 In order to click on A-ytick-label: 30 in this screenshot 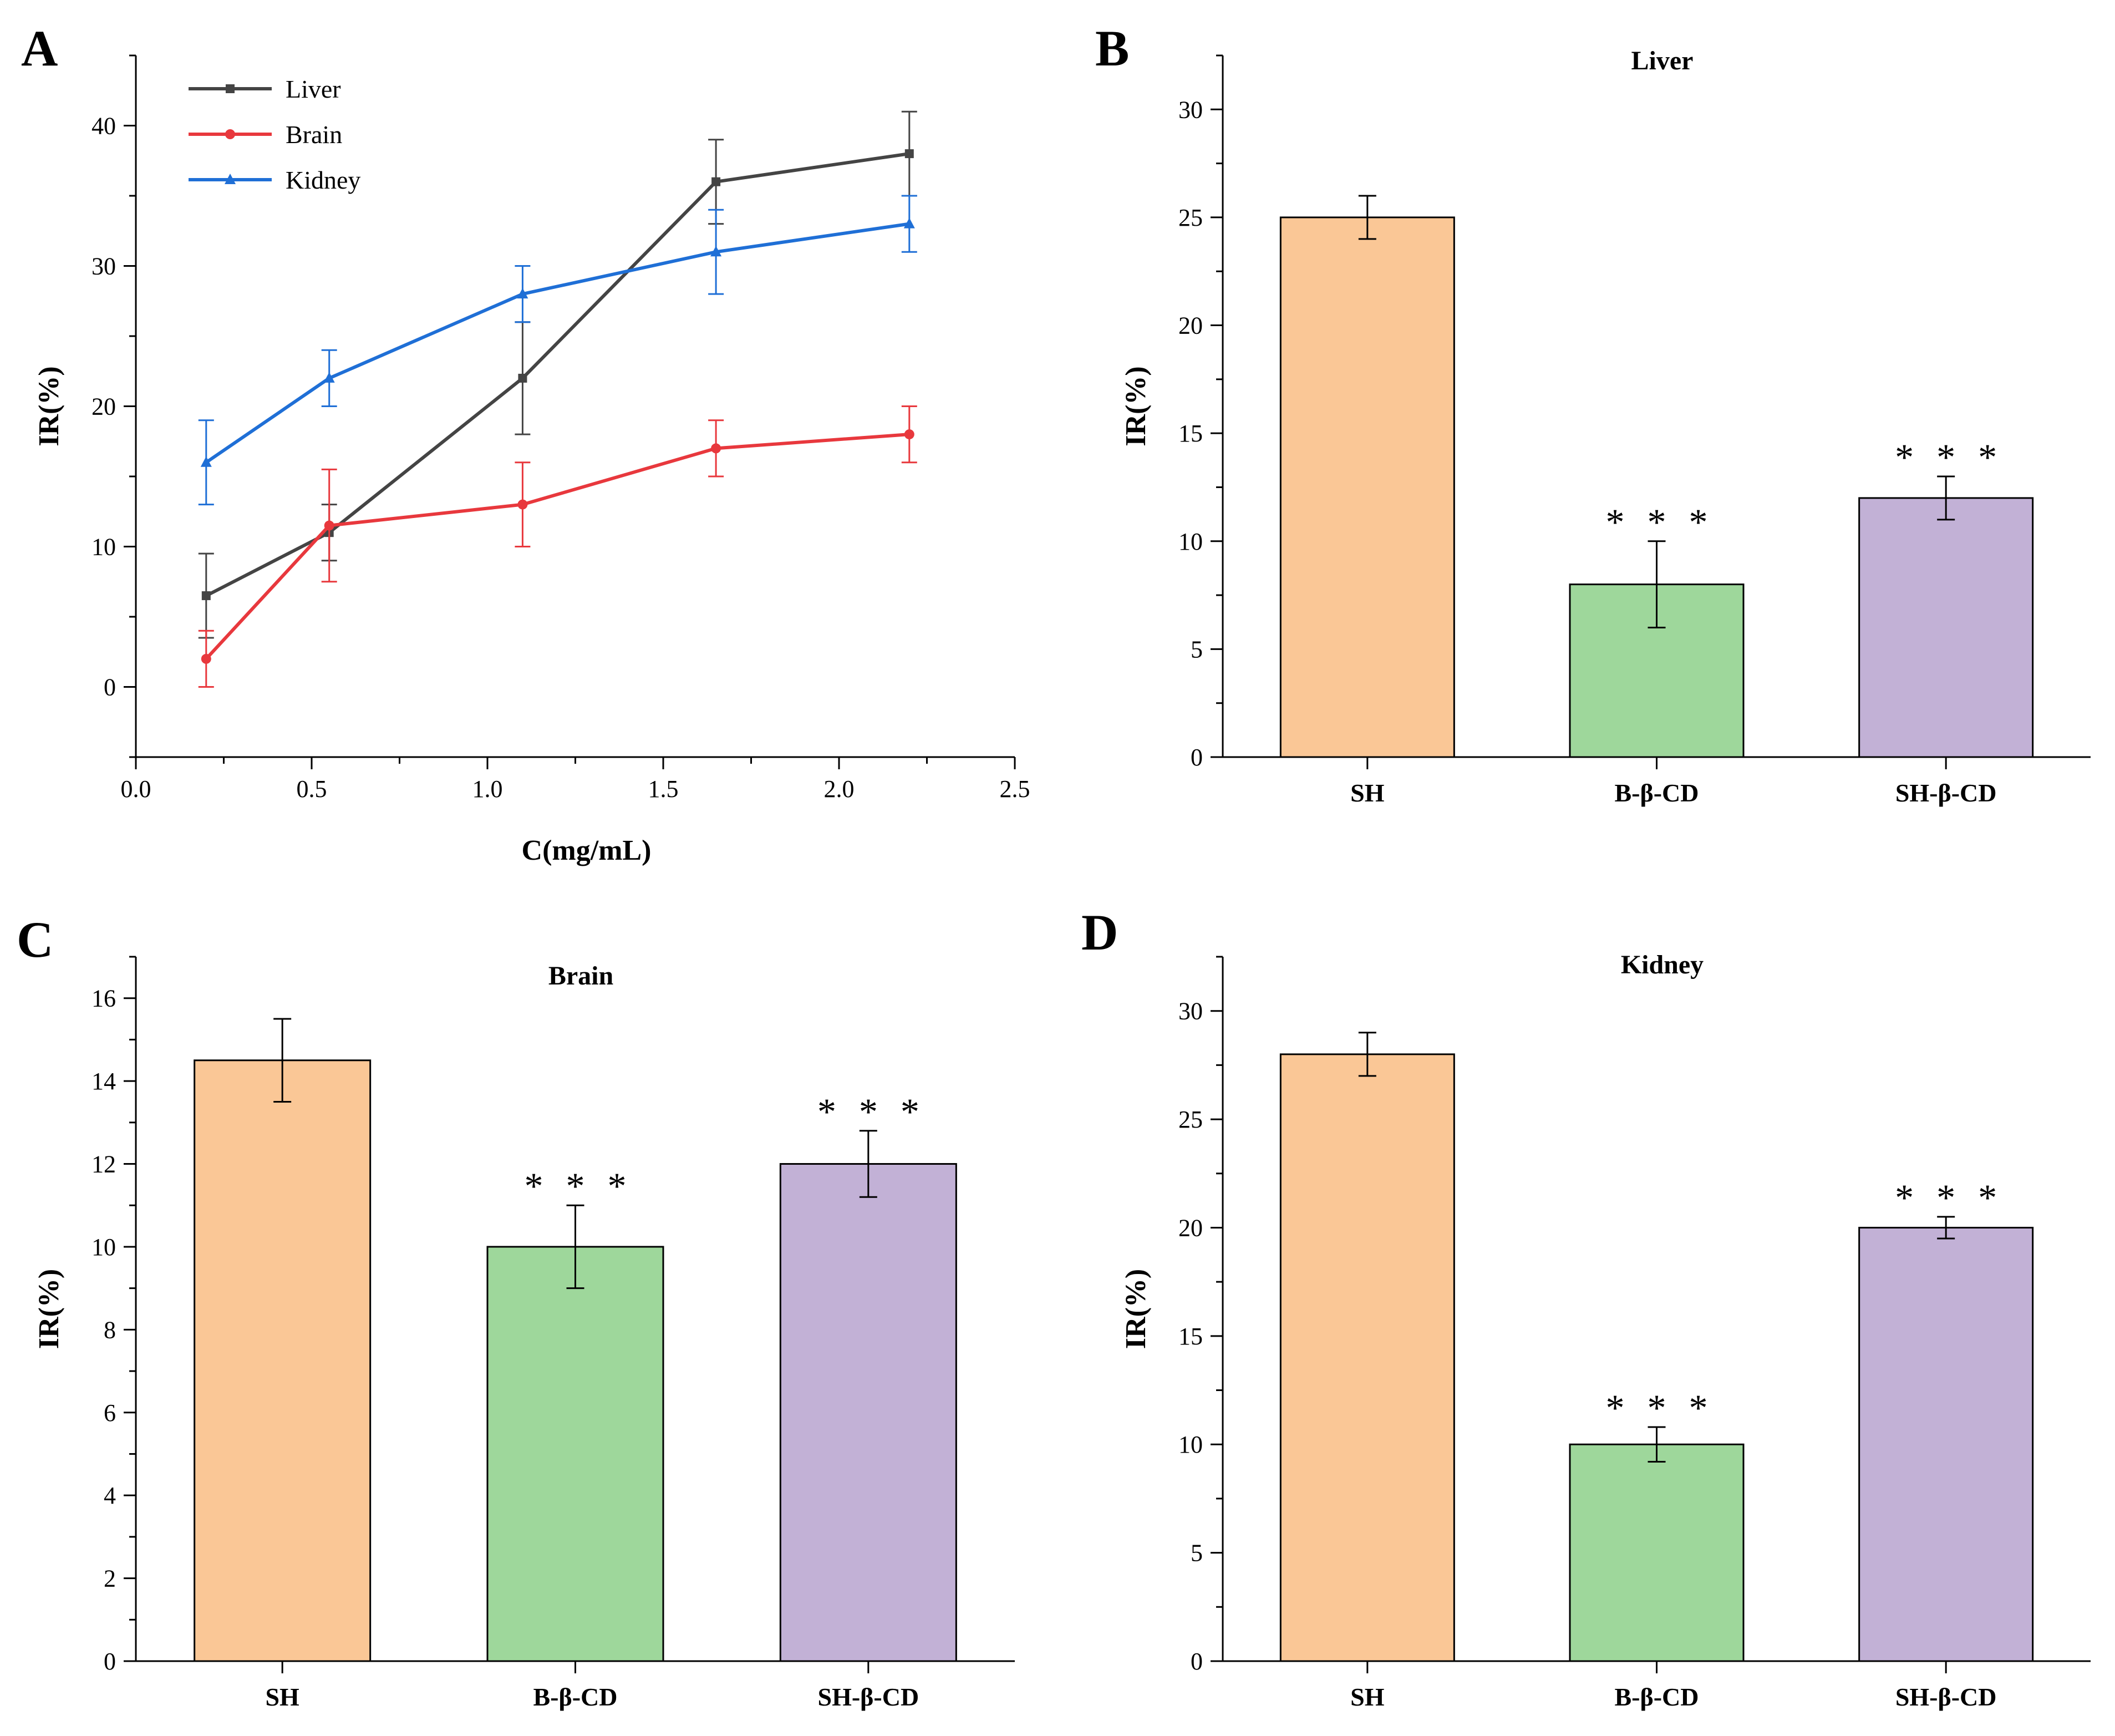, I will do `click(103, 266)`.